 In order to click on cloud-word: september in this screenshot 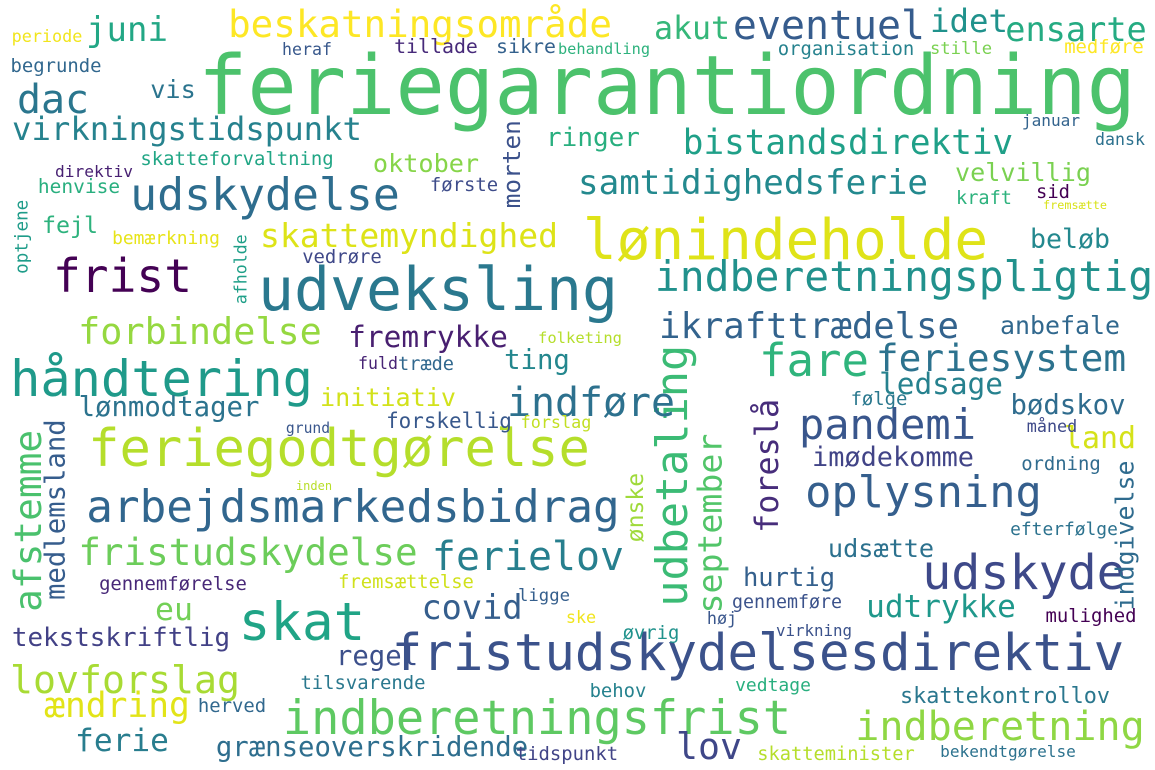, I will do `click(710, 524)`.